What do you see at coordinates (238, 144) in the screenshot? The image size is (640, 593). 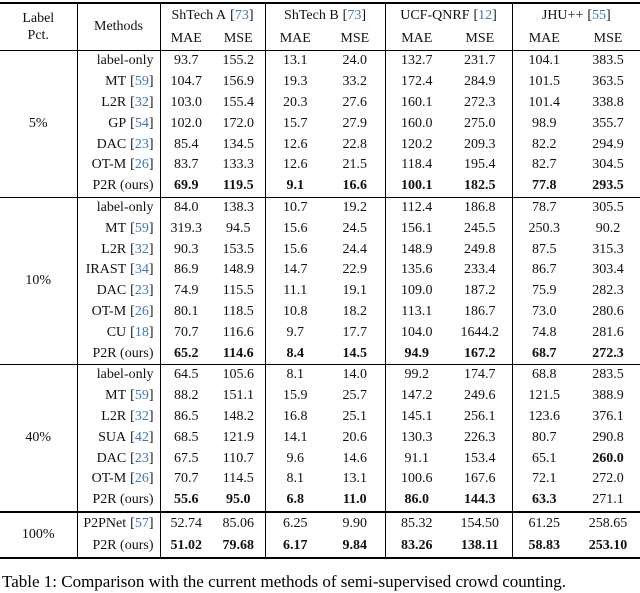 I see `metric-value: 134.5` at bounding box center [238, 144].